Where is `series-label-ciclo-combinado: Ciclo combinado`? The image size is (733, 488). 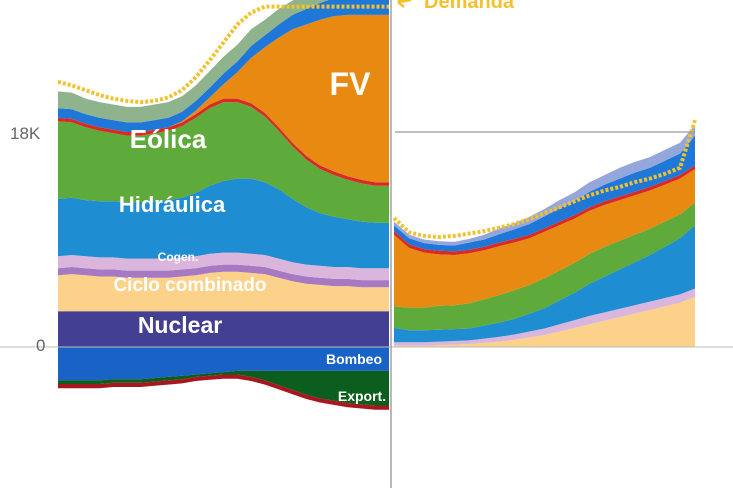
series-label-ciclo-combinado: Ciclo combinado is located at coordinates (189, 285).